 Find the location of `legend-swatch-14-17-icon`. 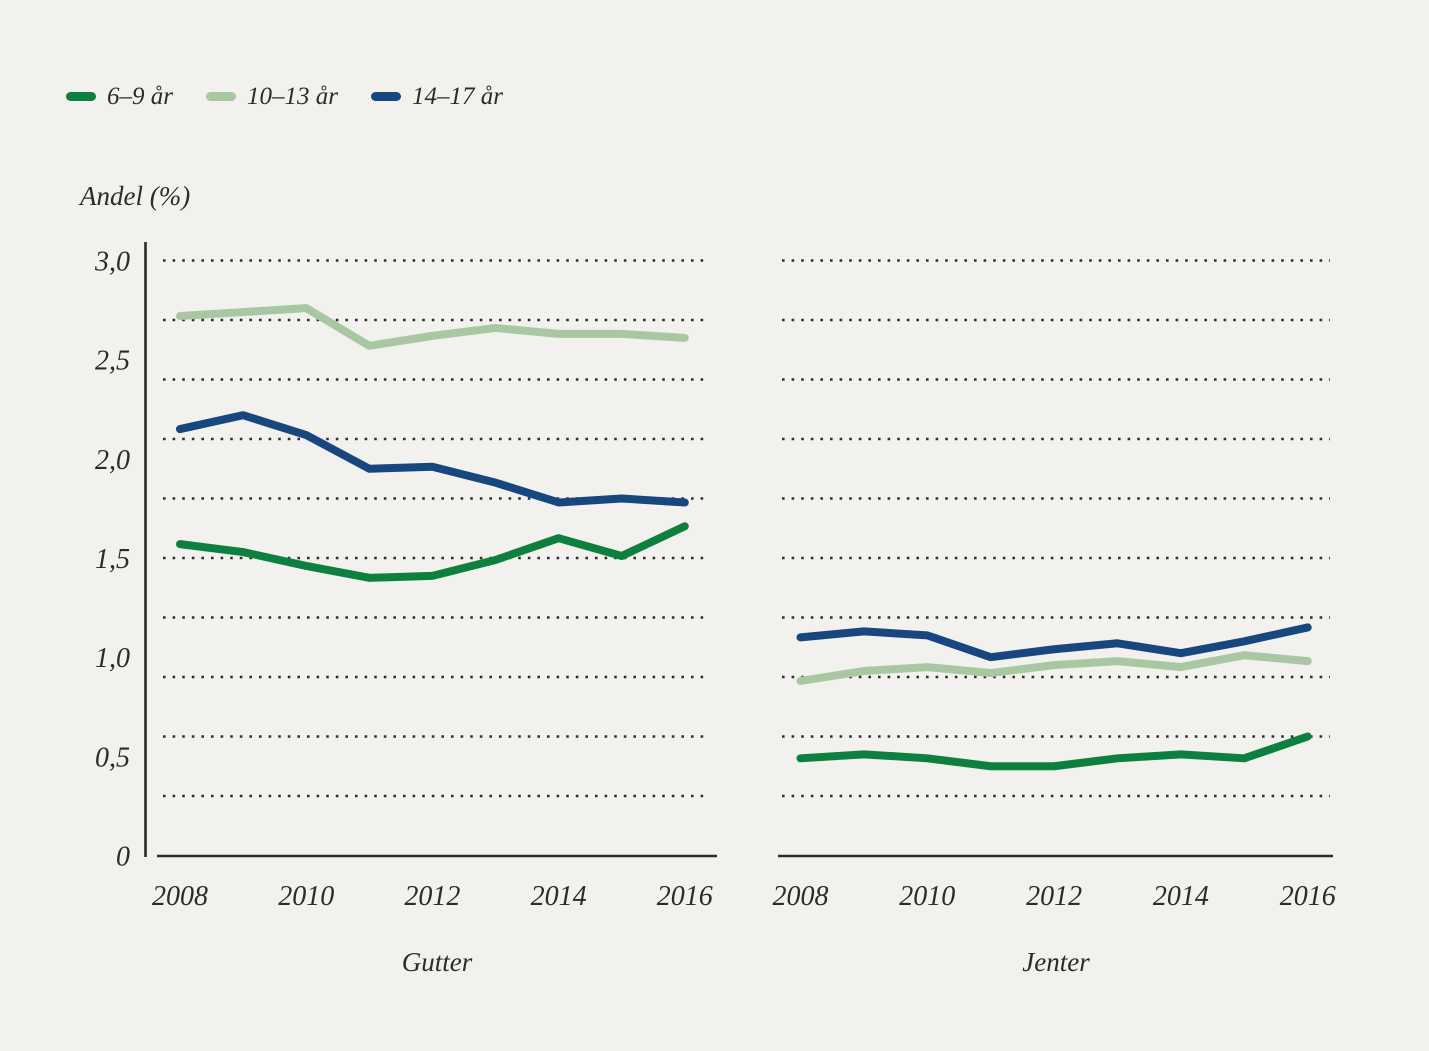

legend-swatch-14-17-icon is located at coordinates (385, 96).